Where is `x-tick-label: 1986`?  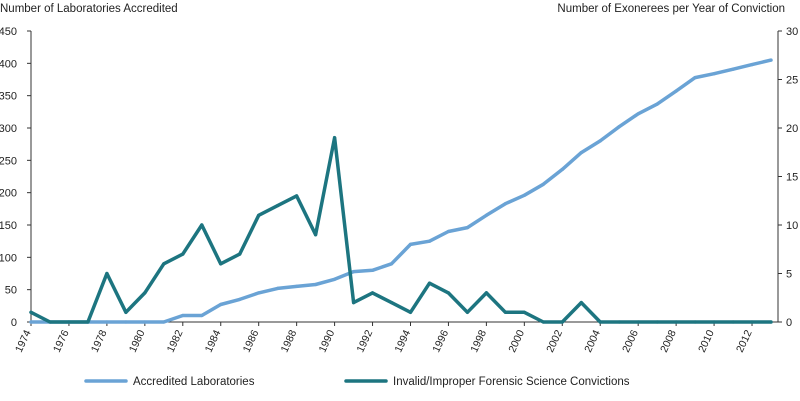 x-tick-label: 1986 is located at coordinates (251, 341).